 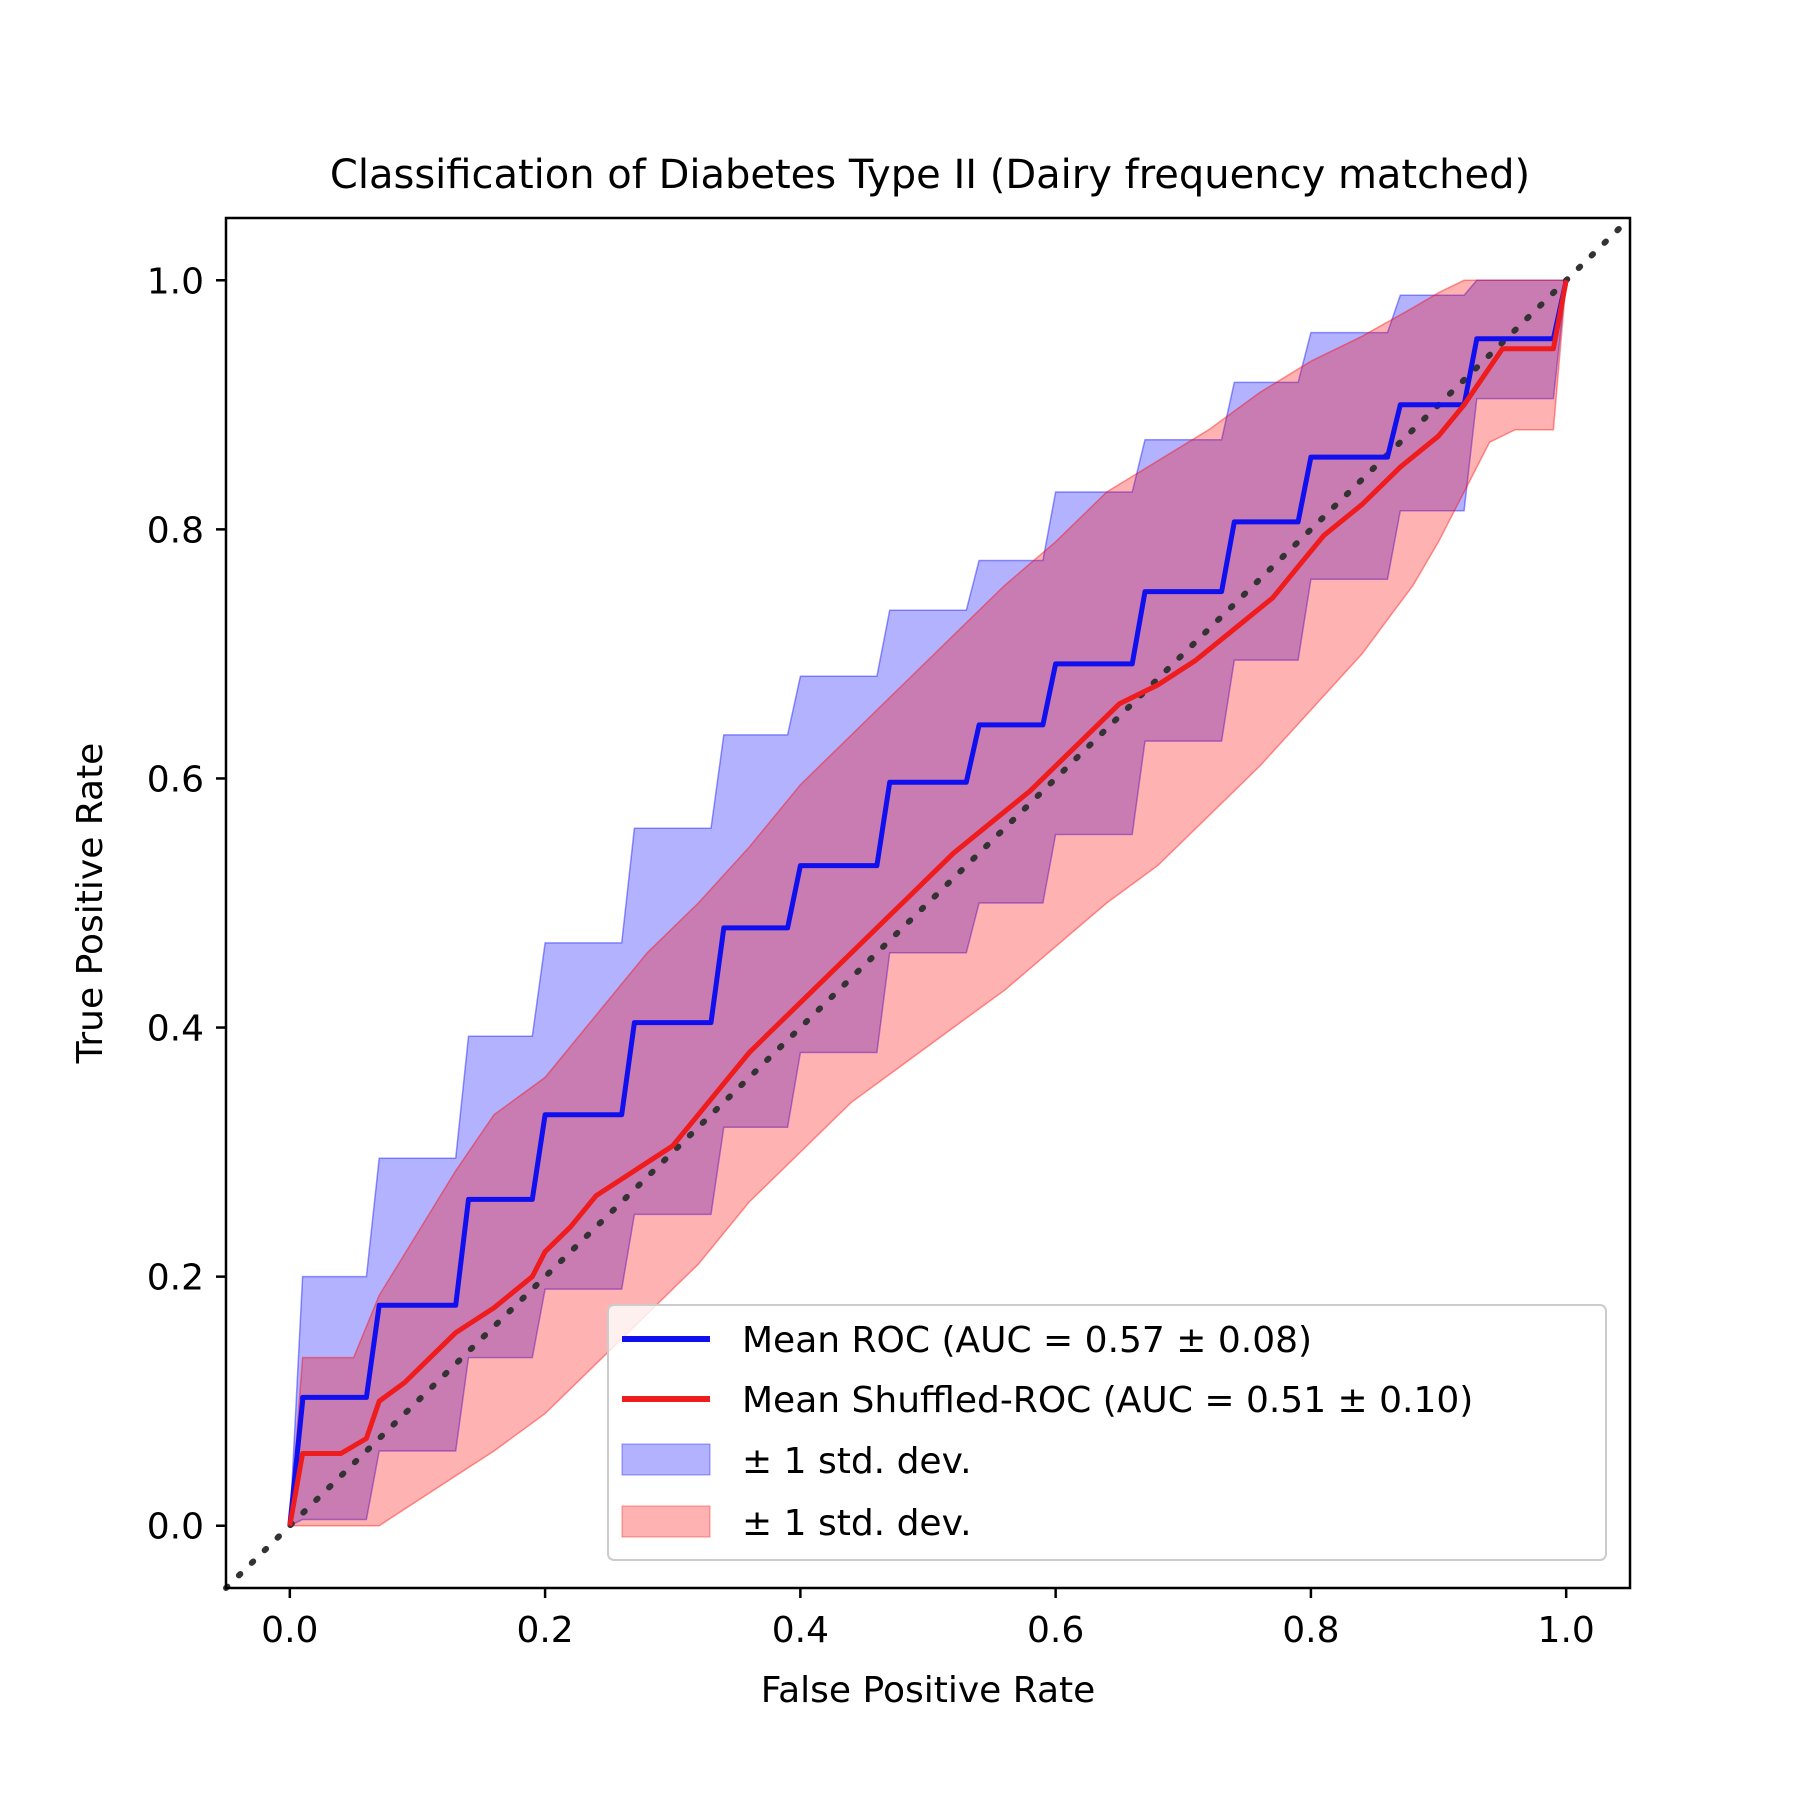 What do you see at coordinates (289, 1630) in the screenshot?
I see `x-tick-label: 0.0` at bounding box center [289, 1630].